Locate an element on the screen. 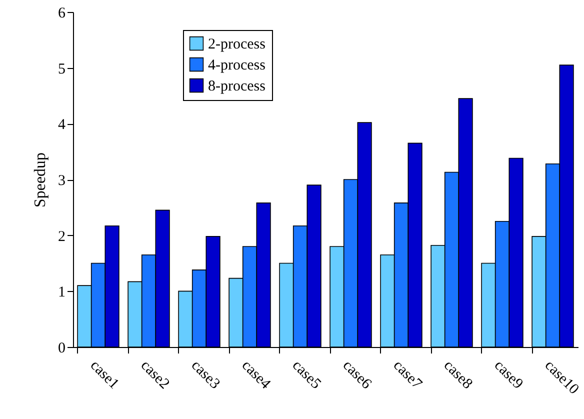 Image resolution: width=584 pixels, height=419 pixels. x-tick-label: case9 is located at coordinates (508, 375).